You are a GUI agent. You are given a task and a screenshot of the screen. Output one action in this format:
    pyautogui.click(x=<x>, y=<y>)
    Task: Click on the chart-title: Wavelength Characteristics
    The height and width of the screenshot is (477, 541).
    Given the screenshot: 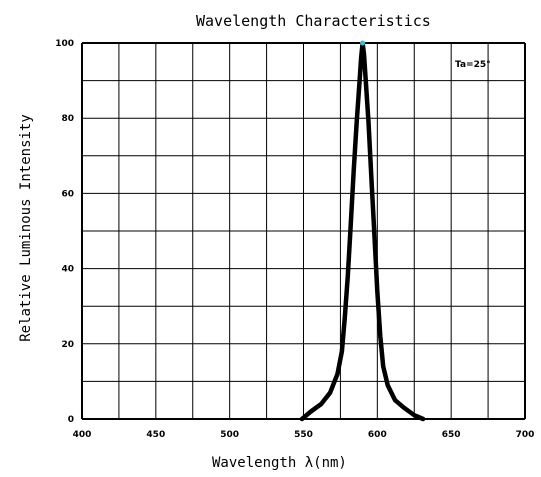 What is the action you would take?
    pyautogui.click(x=313, y=21)
    